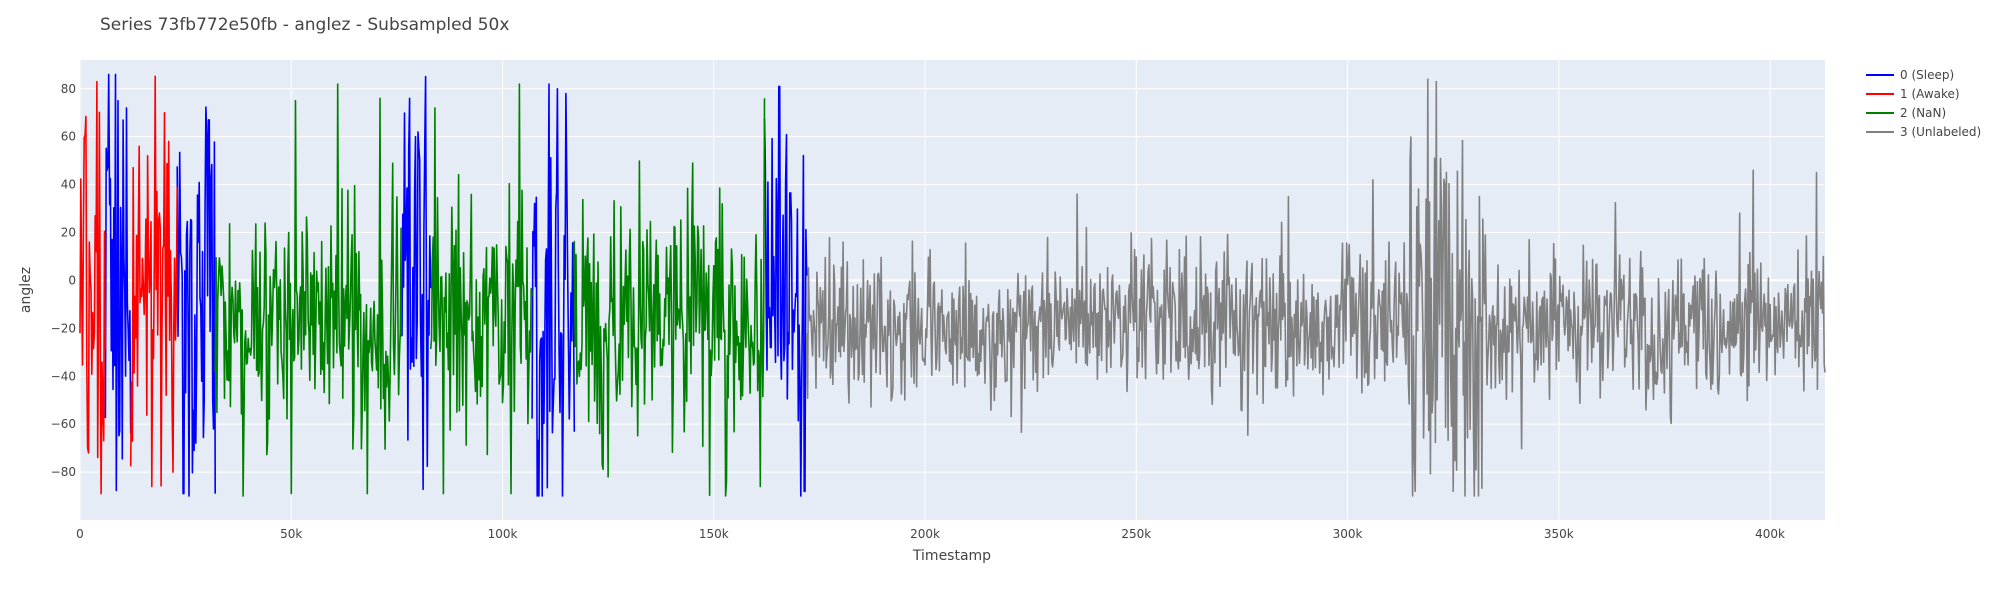  Describe the element at coordinates (1930, 94) in the screenshot. I see `legend-label: 1 (Awake)` at that location.